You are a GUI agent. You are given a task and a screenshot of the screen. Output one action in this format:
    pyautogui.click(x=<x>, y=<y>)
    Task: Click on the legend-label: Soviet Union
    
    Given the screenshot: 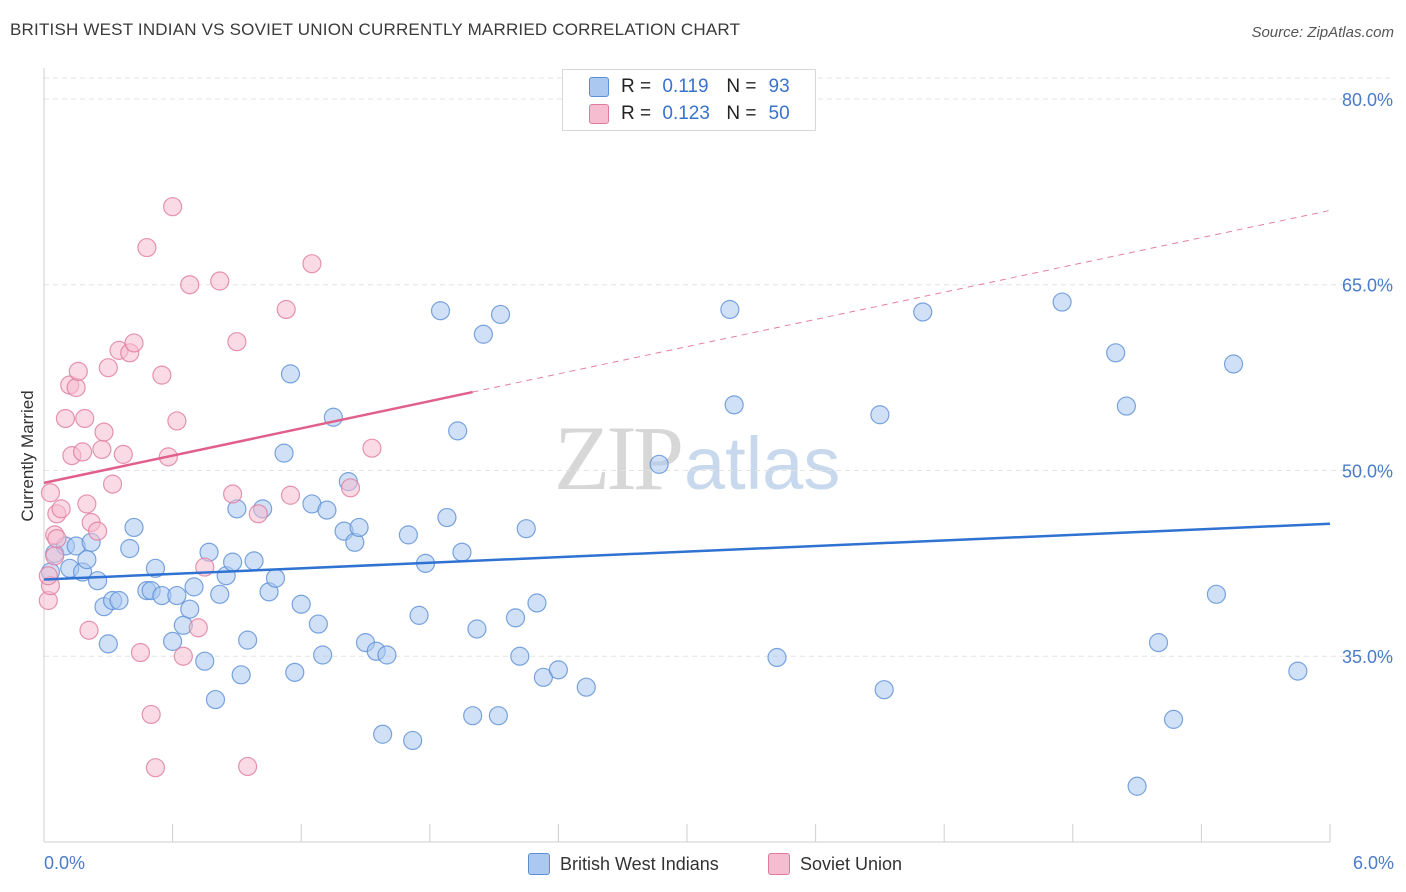 What is the action you would take?
    pyautogui.click(x=851, y=863)
    